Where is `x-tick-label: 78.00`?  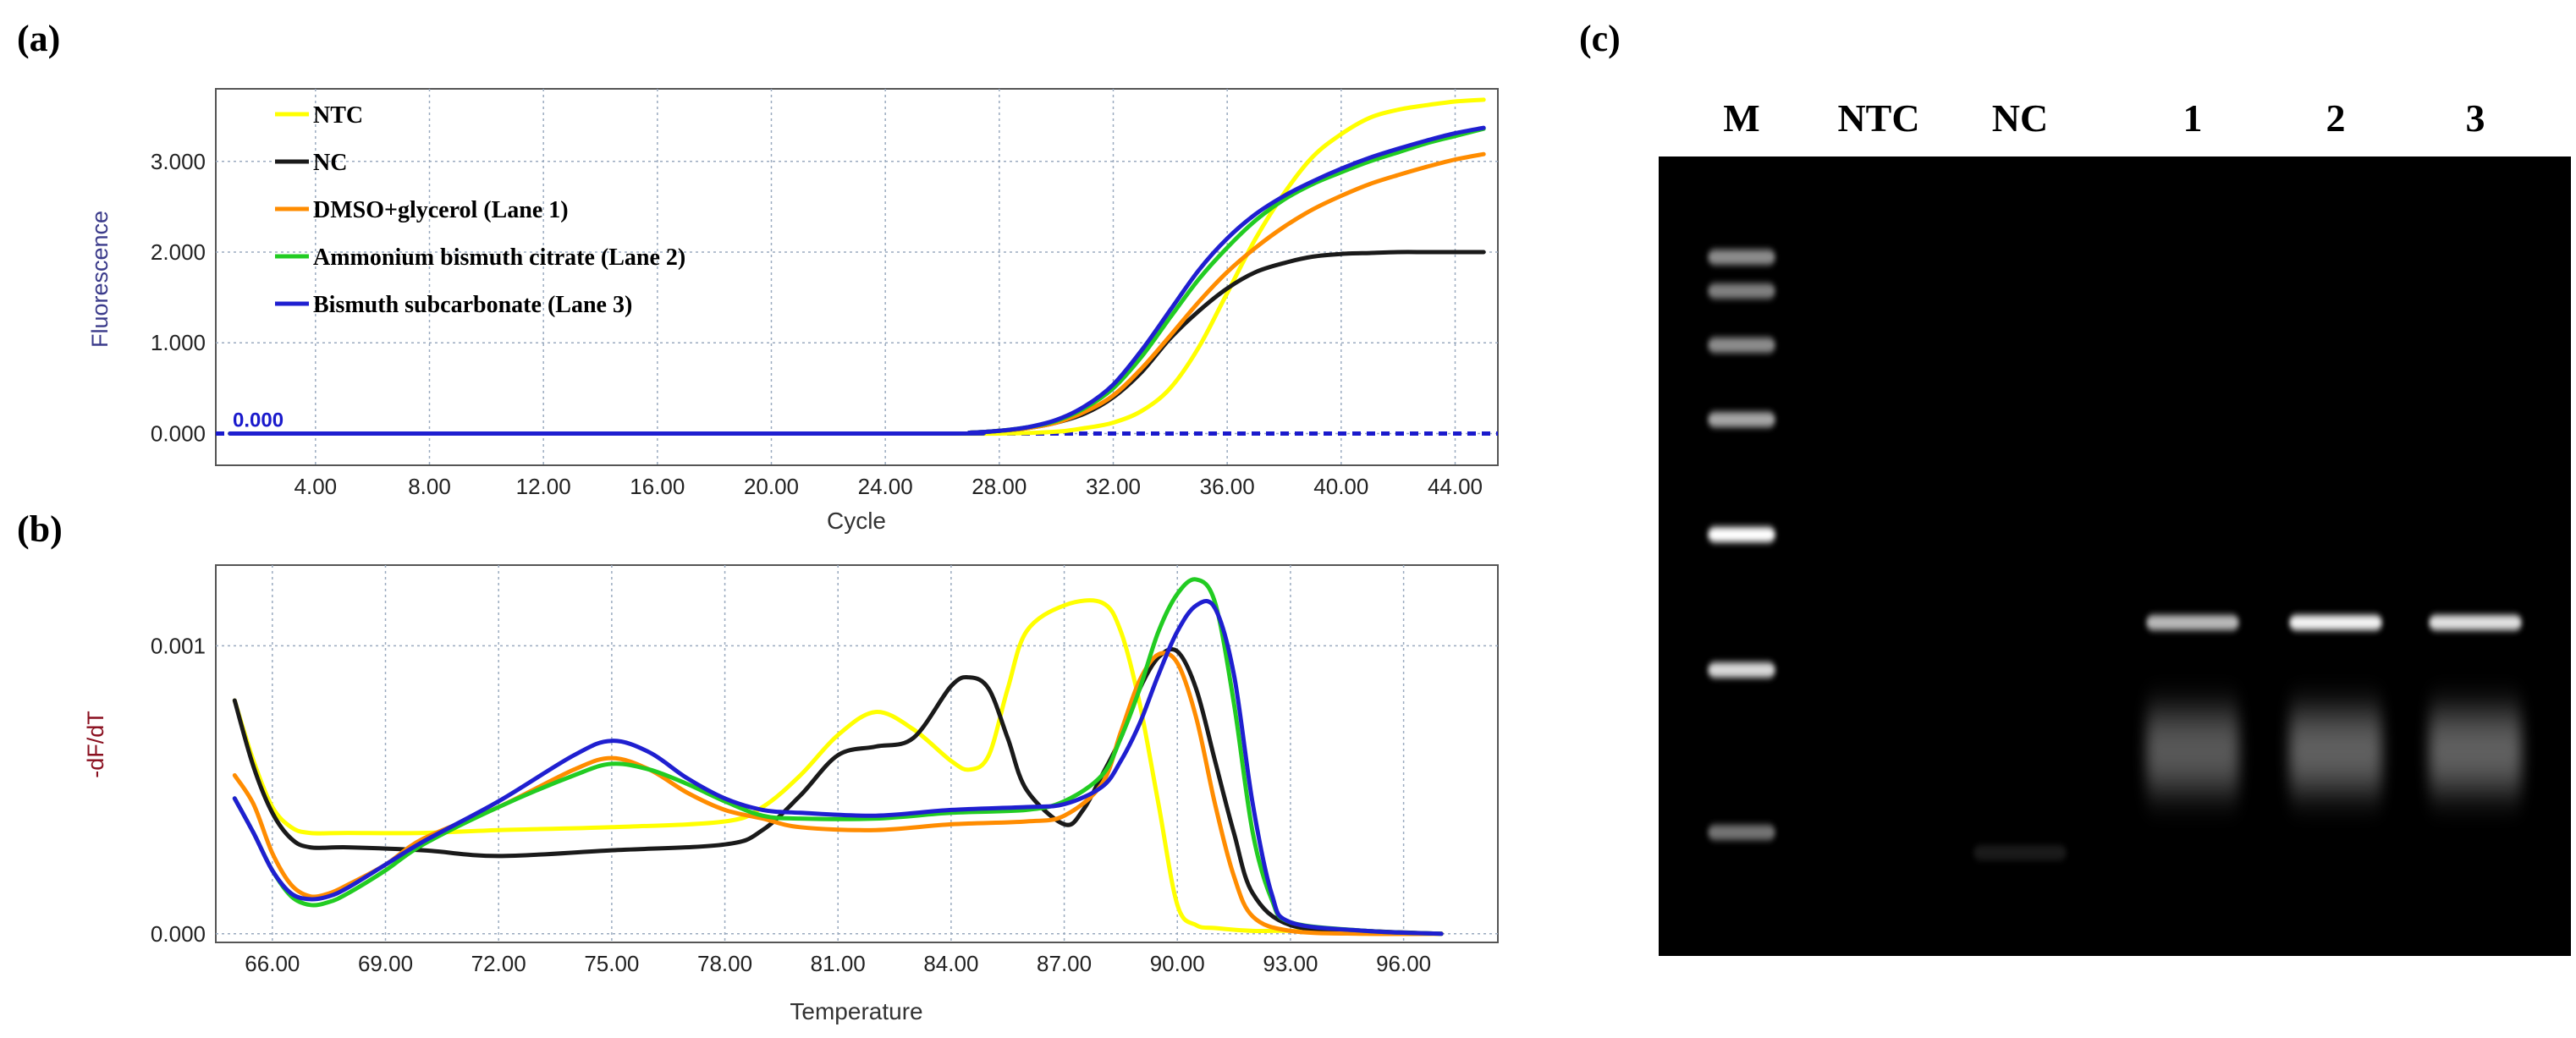 x-tick-label: 78.00 is located at coordinates (724, 963).